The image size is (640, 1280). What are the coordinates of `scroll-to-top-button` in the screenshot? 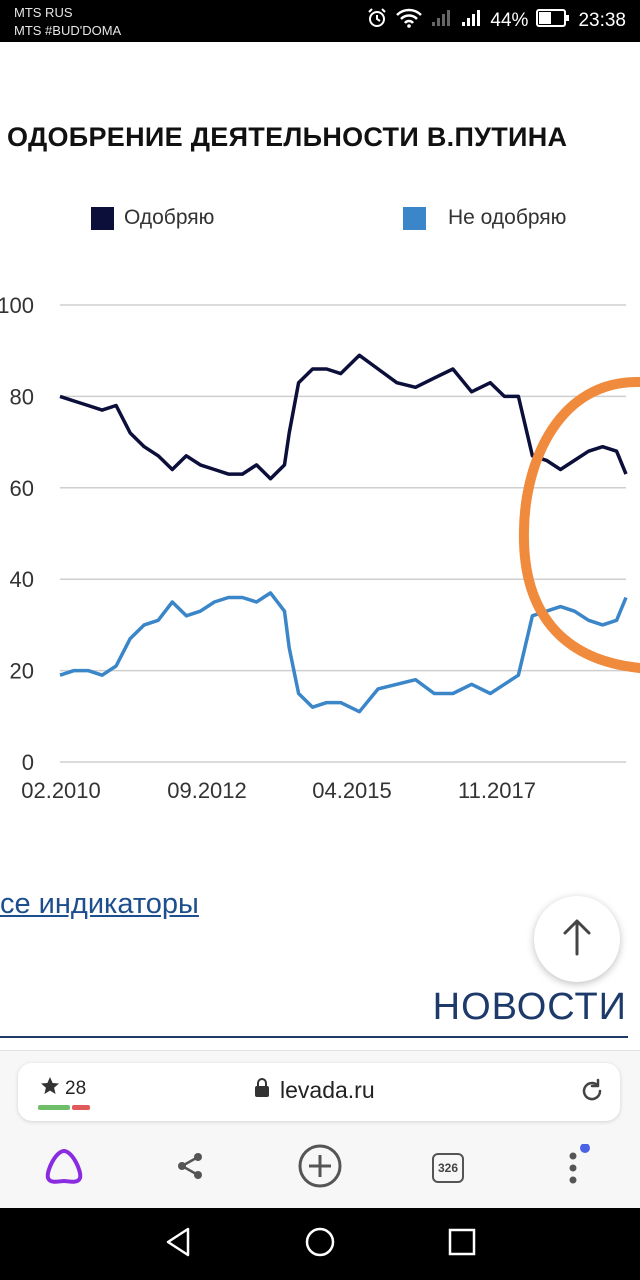 It's located at (577, 939).